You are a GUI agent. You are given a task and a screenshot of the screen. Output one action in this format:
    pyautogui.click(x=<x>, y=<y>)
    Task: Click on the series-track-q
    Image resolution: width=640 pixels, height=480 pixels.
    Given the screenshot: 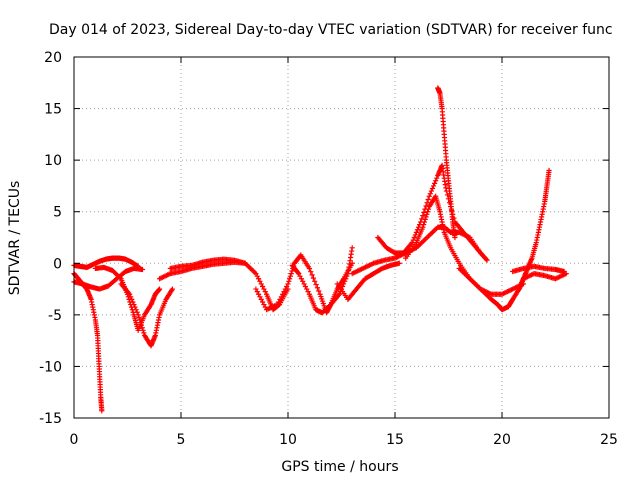 What is the action you would take?
    pyautogui.click(x=538, y=269)
    